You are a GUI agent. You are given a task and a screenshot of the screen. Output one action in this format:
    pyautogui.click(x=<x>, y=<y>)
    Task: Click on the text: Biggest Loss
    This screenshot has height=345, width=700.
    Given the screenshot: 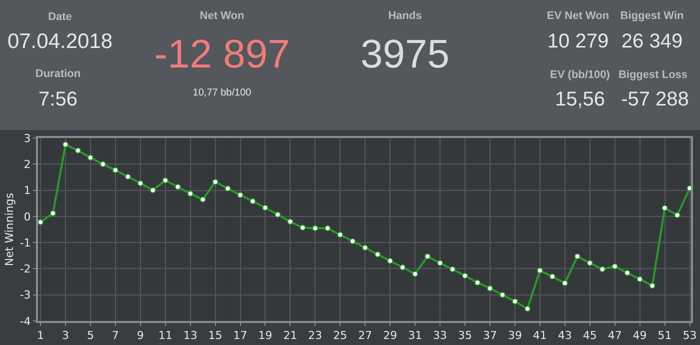 What is the action you would take?
    pyautogui.click(x=653, y=75)
    